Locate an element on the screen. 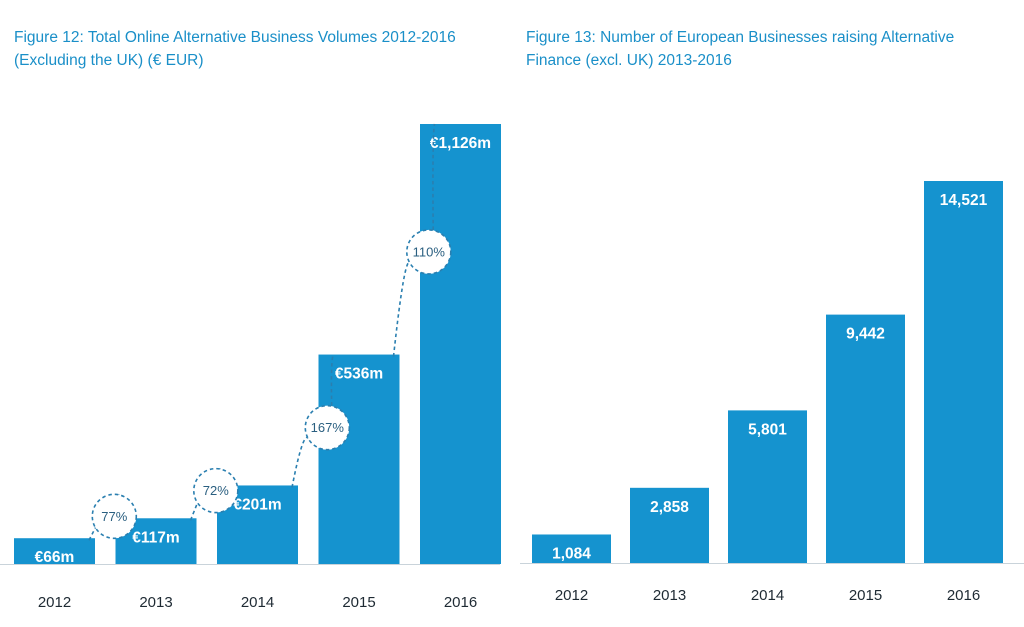 Image resolution: width=1024 pixels, height=627 pixels. bar-2015 is located at coordinates (865, 438).